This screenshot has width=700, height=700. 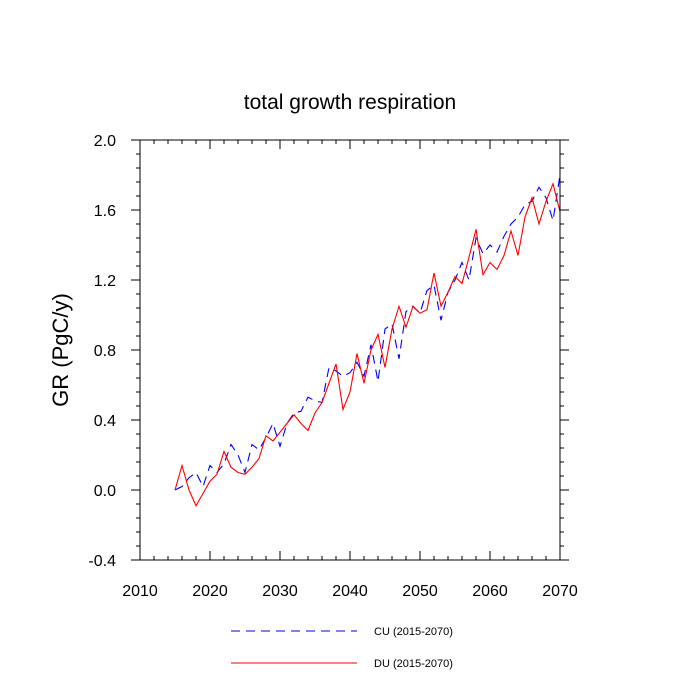 What do you see at coordinates (105, 281) in the screenshot?
I see `y-tick-label: 1.2` at bounding box center [105, 281].